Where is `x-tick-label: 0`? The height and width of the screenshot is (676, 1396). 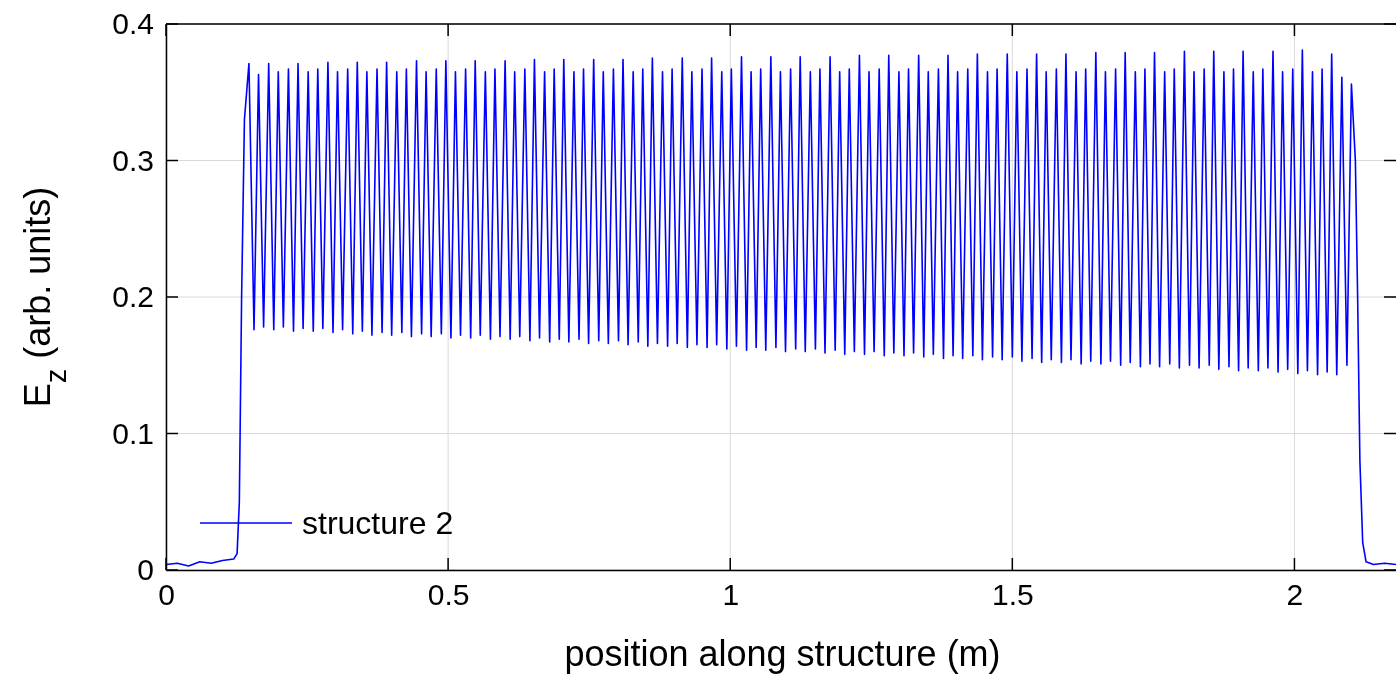
x-tick-label: 0 is located at coordinates (166, 595).